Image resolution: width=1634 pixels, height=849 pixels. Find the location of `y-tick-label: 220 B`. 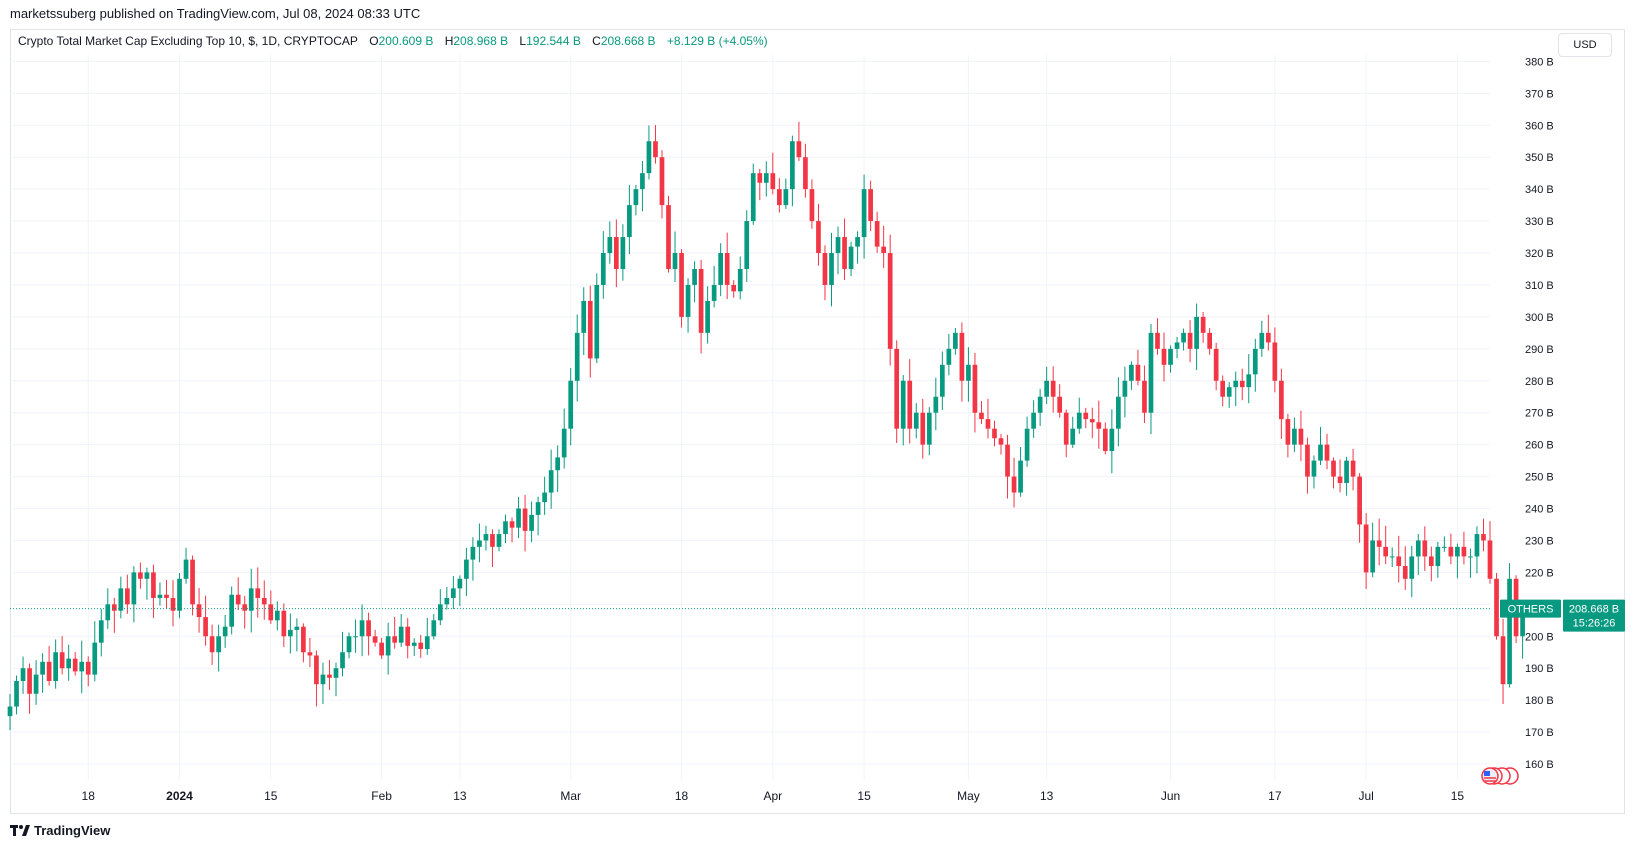

y-tick-label: 220 B is located at coordinates (1539, 573).